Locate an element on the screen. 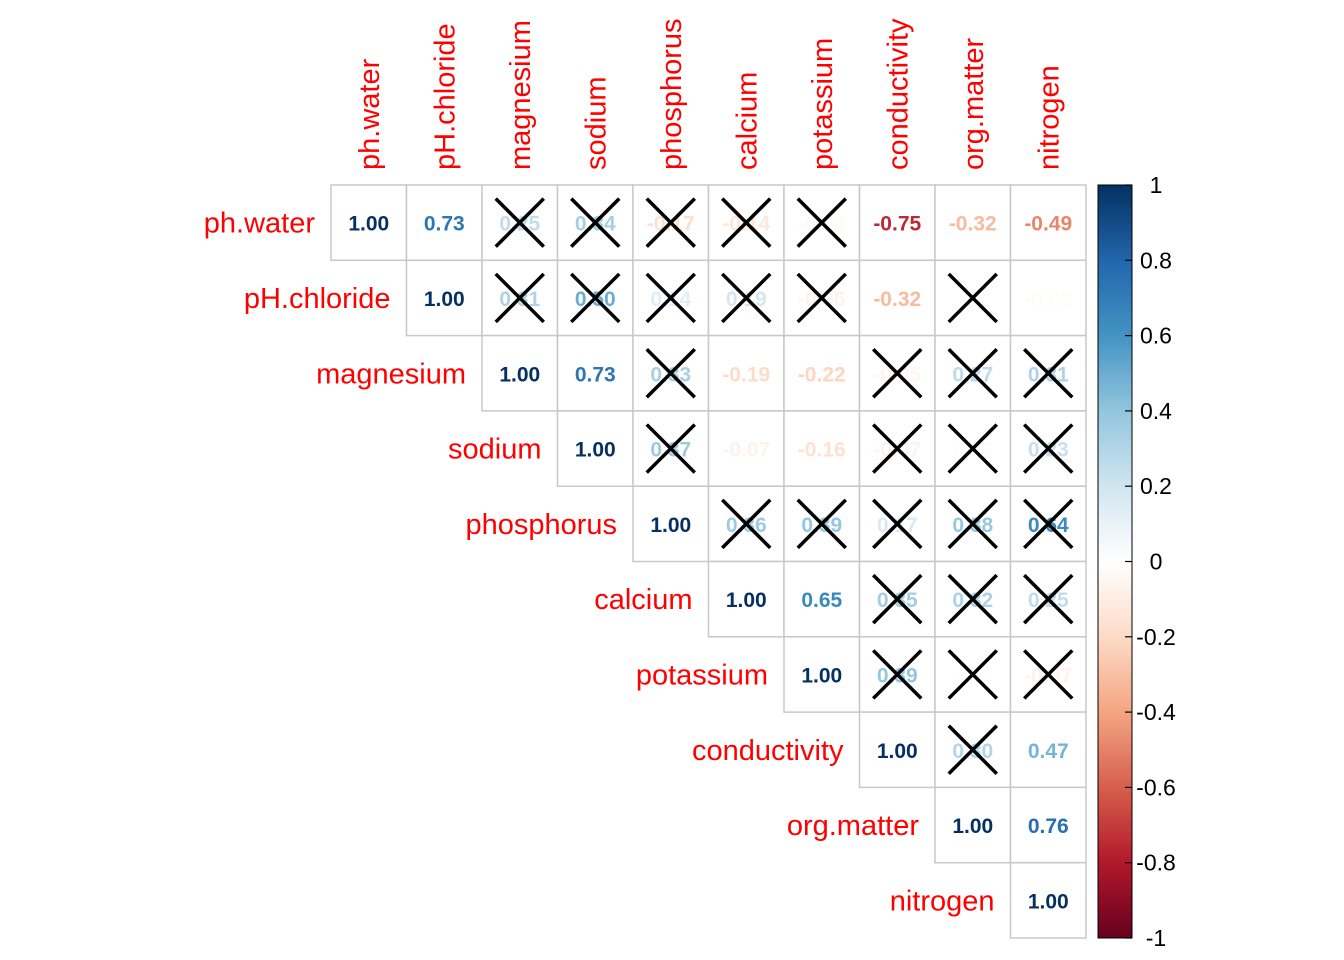 This screenshot has width=1344, height=960. cell-value: -0.16 is located at coordinates (822, 450).